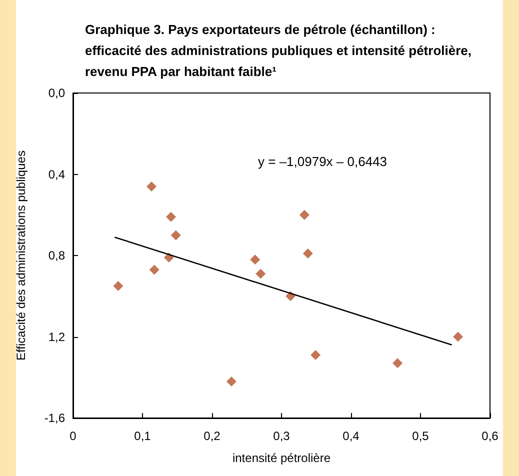 This screenshot has height=476, width=519. What do you see at coordinates (55, 418) in the screenshot?
I see `y-tick-label: -1,6` at bounding box center [55, 418].